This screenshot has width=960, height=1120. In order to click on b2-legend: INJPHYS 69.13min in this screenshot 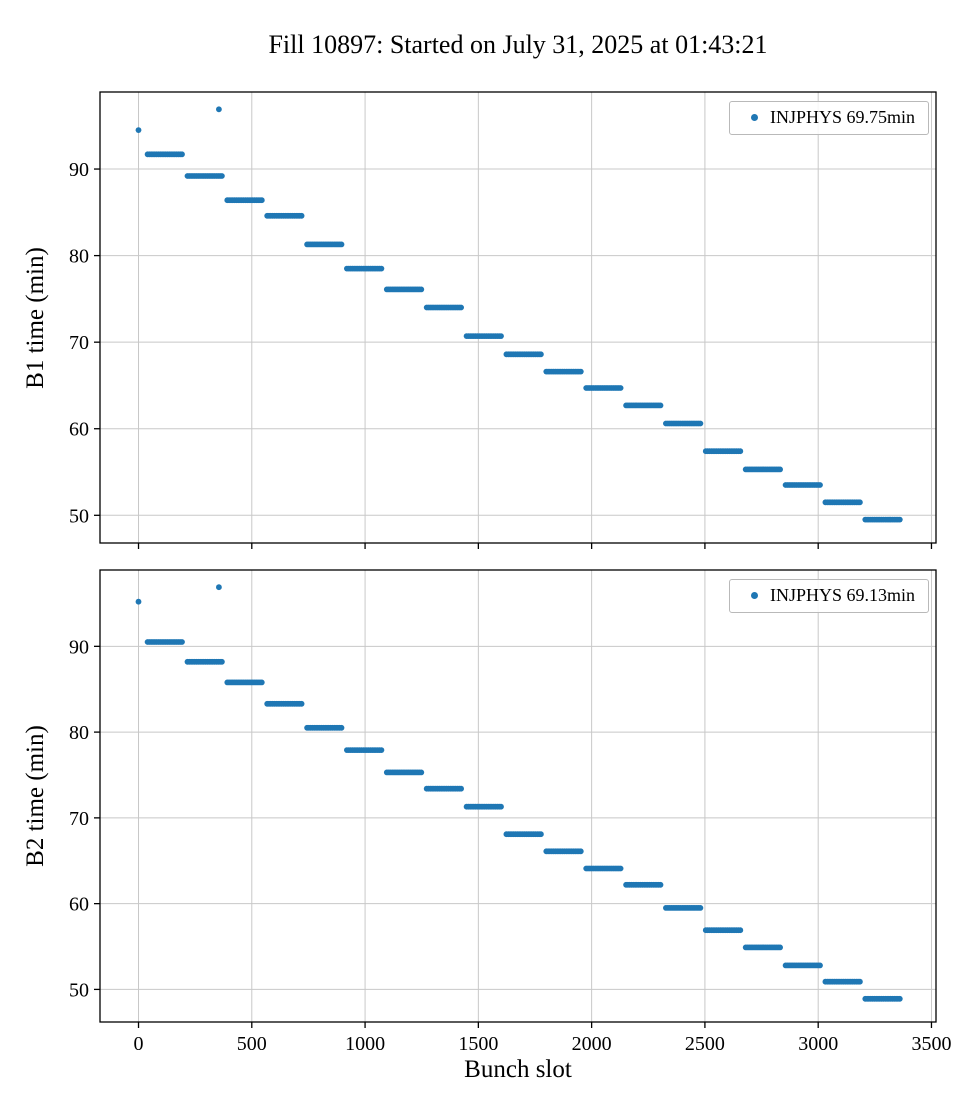, I will do `click(828, 596)`.